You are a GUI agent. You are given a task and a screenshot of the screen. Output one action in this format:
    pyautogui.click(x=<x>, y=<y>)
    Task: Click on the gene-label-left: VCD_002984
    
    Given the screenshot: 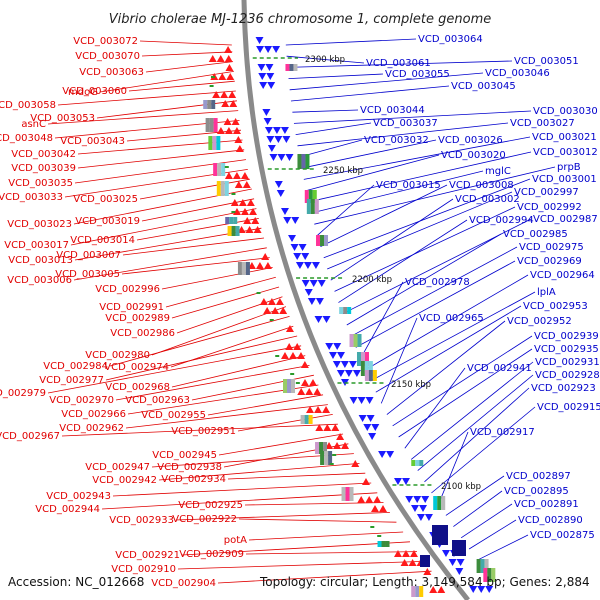 What is the action you would take?
    pyautogui.click(x=75, y=366)
    